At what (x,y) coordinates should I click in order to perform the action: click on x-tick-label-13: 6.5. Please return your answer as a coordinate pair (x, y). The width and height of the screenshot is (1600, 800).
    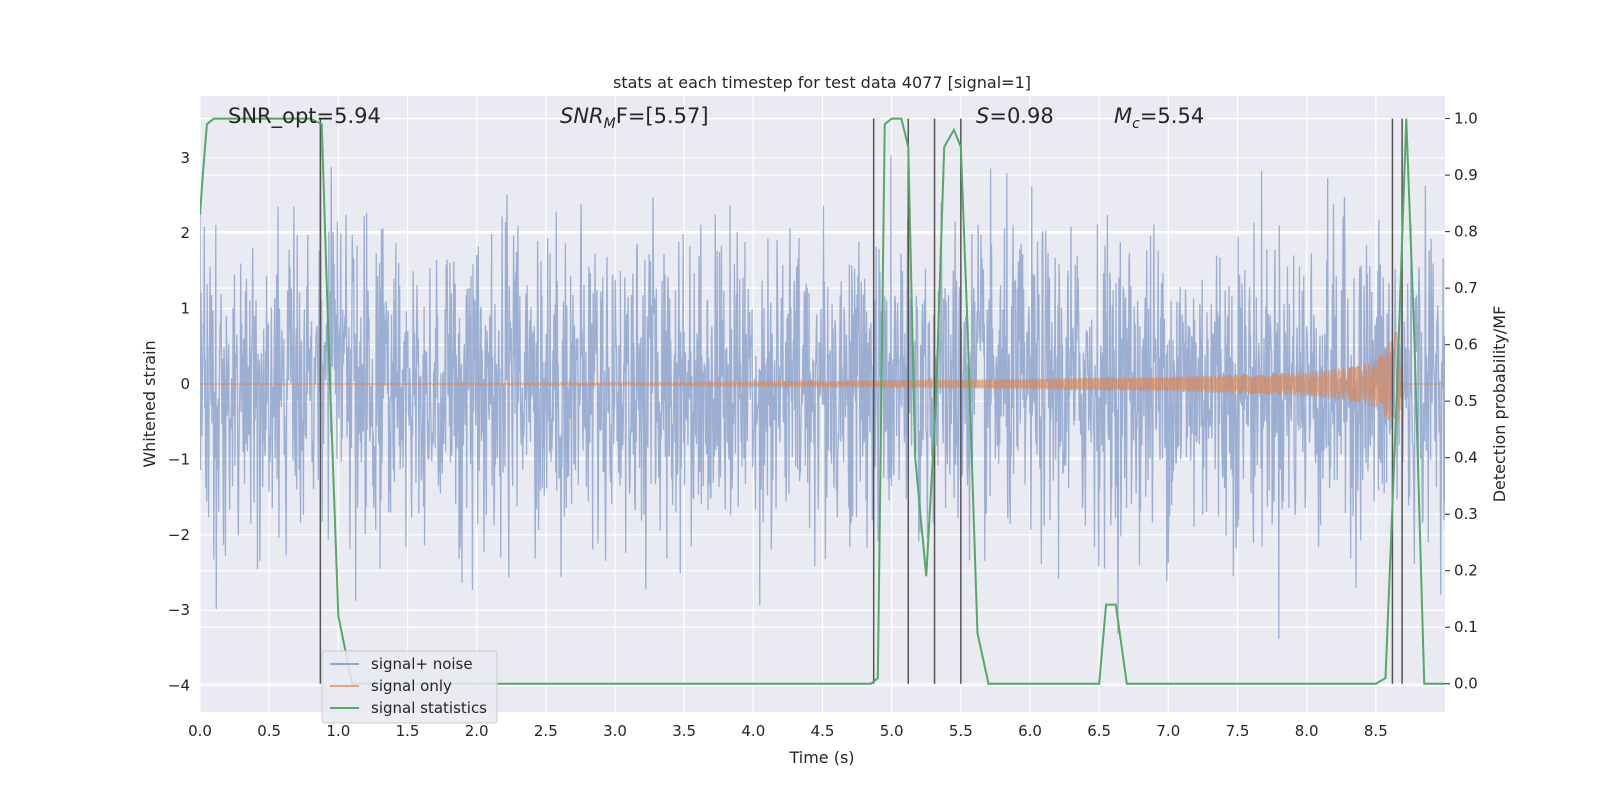
    Looking at the image, I should click on (1099, 731).